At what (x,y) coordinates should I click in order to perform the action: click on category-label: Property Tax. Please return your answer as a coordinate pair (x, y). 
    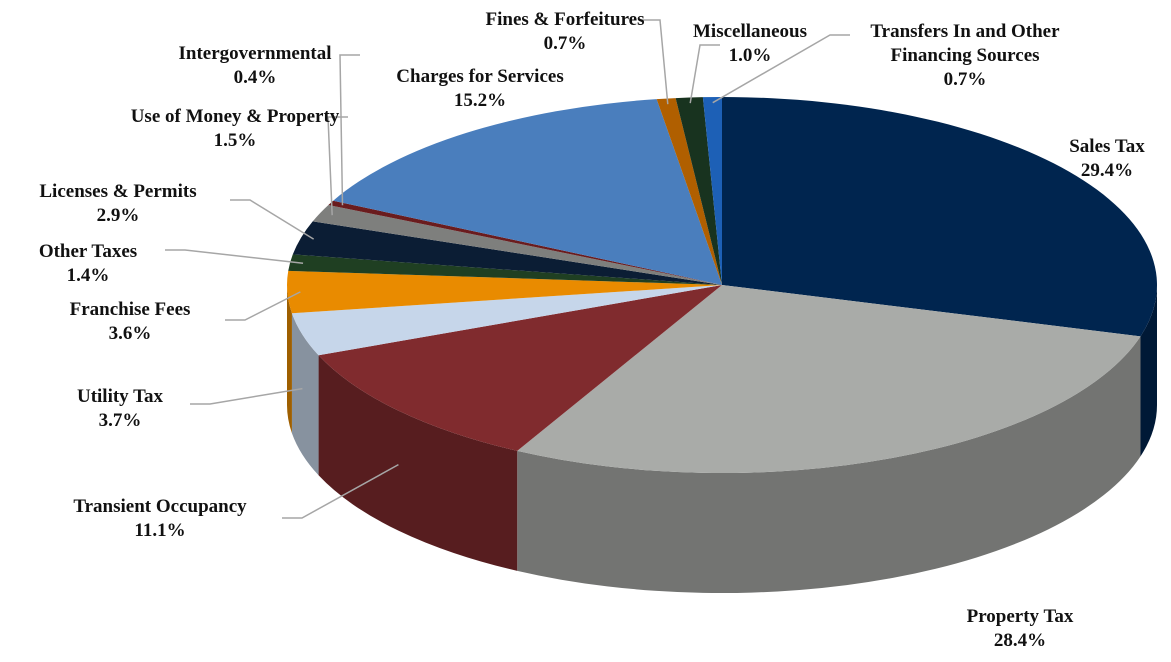
    Looking at the image, I should click on (1020, 616).